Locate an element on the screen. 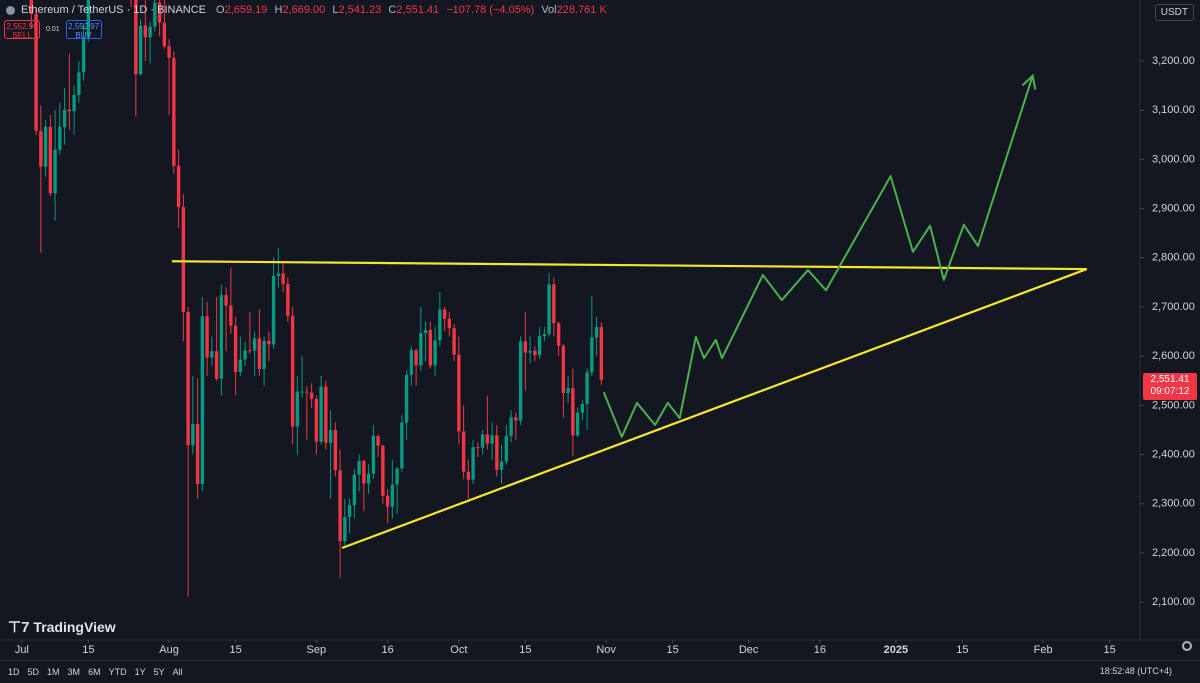 The width and height of the screenshot is (1200, 683). range-button: 3M is located at coordinates (74, 672).